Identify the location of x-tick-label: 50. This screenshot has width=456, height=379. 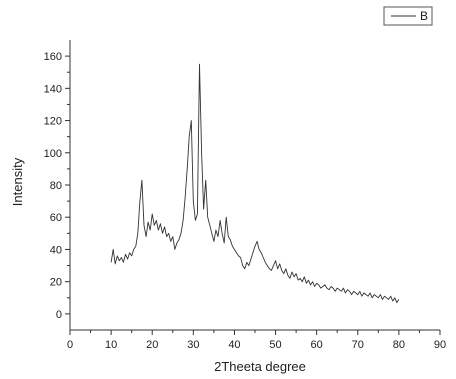
(275, 345).